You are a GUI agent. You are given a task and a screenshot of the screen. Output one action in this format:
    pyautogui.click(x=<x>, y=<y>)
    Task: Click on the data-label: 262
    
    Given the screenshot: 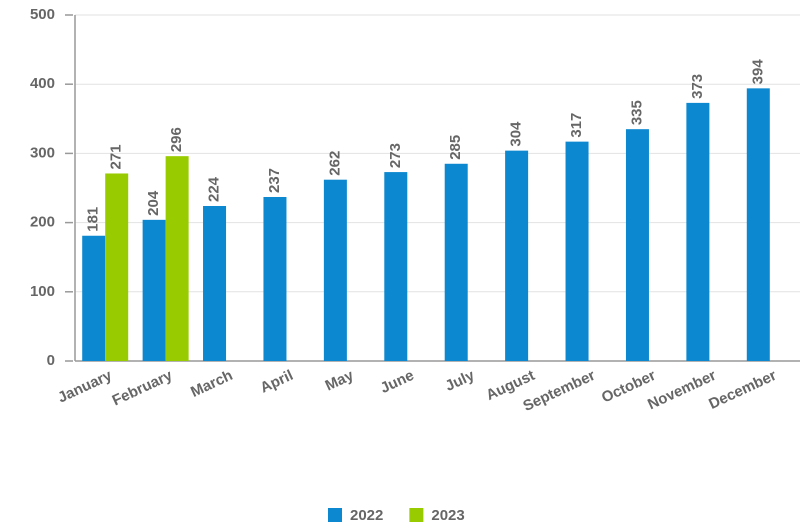 What is the action you would take?
    pyautogui.click(x=334, y=163)
    